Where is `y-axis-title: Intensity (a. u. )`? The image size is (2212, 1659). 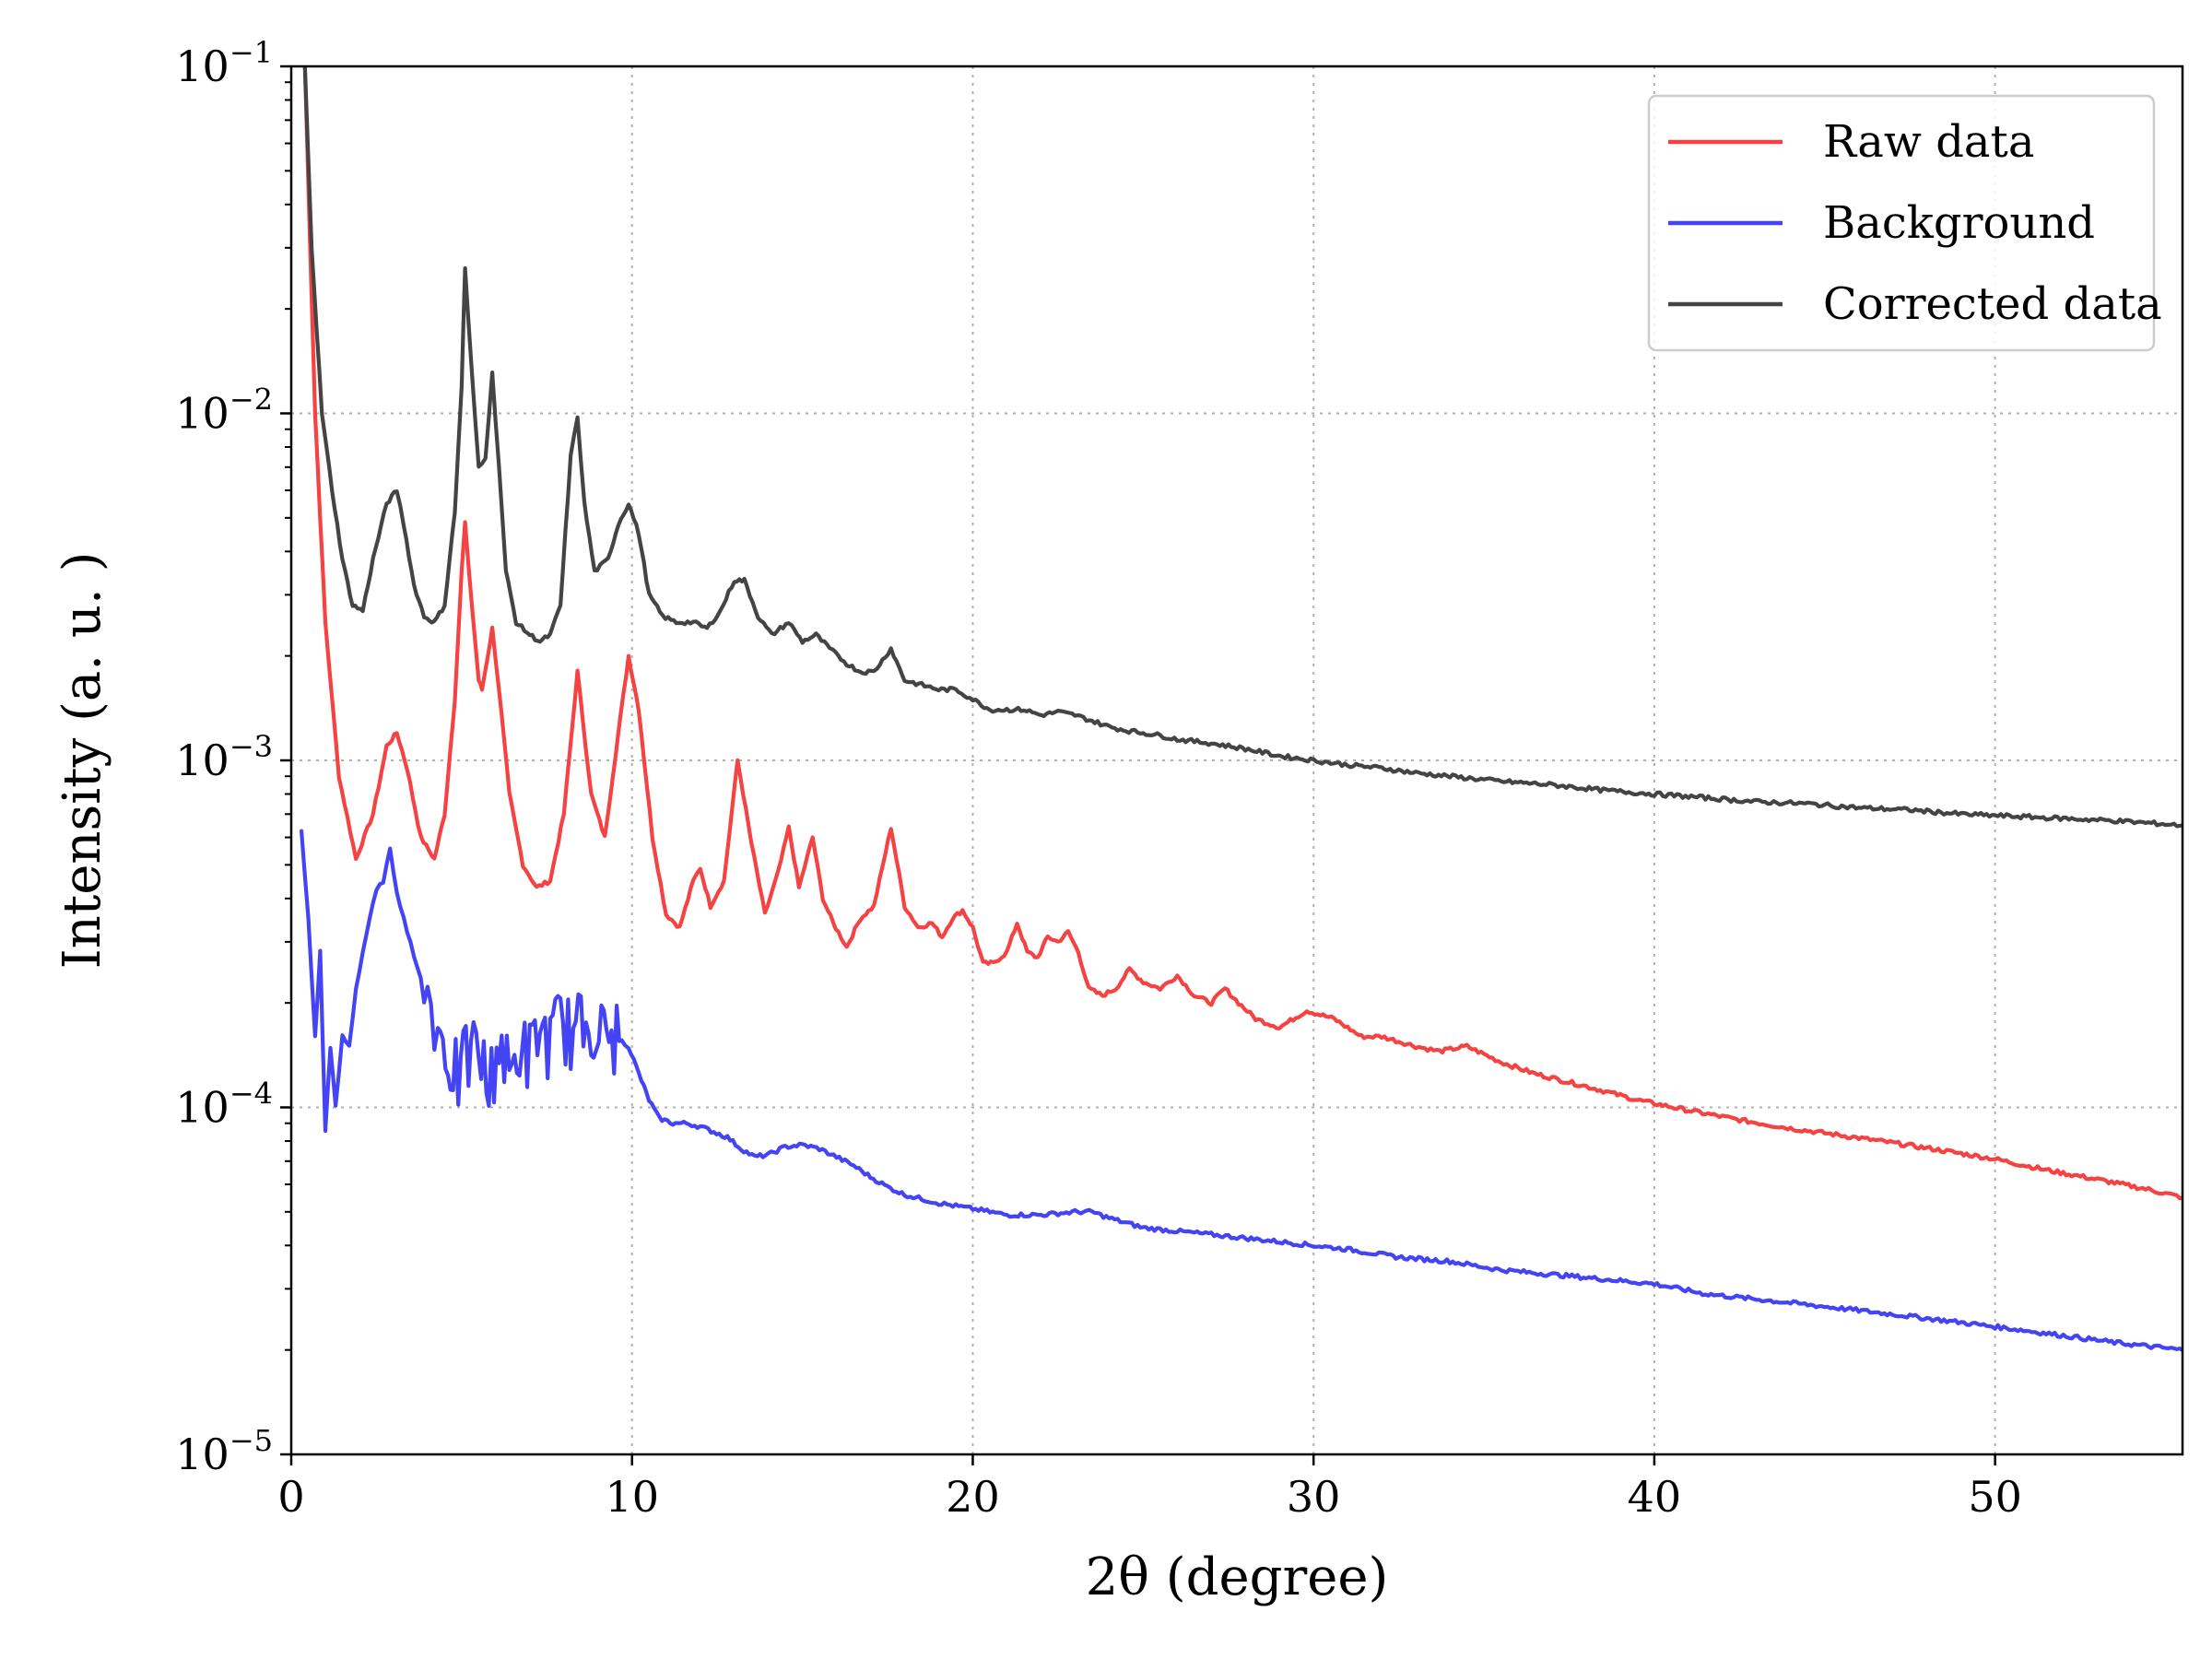 y-axis-title: Intensity (a. u. ) is located at coordinates (82, 761).